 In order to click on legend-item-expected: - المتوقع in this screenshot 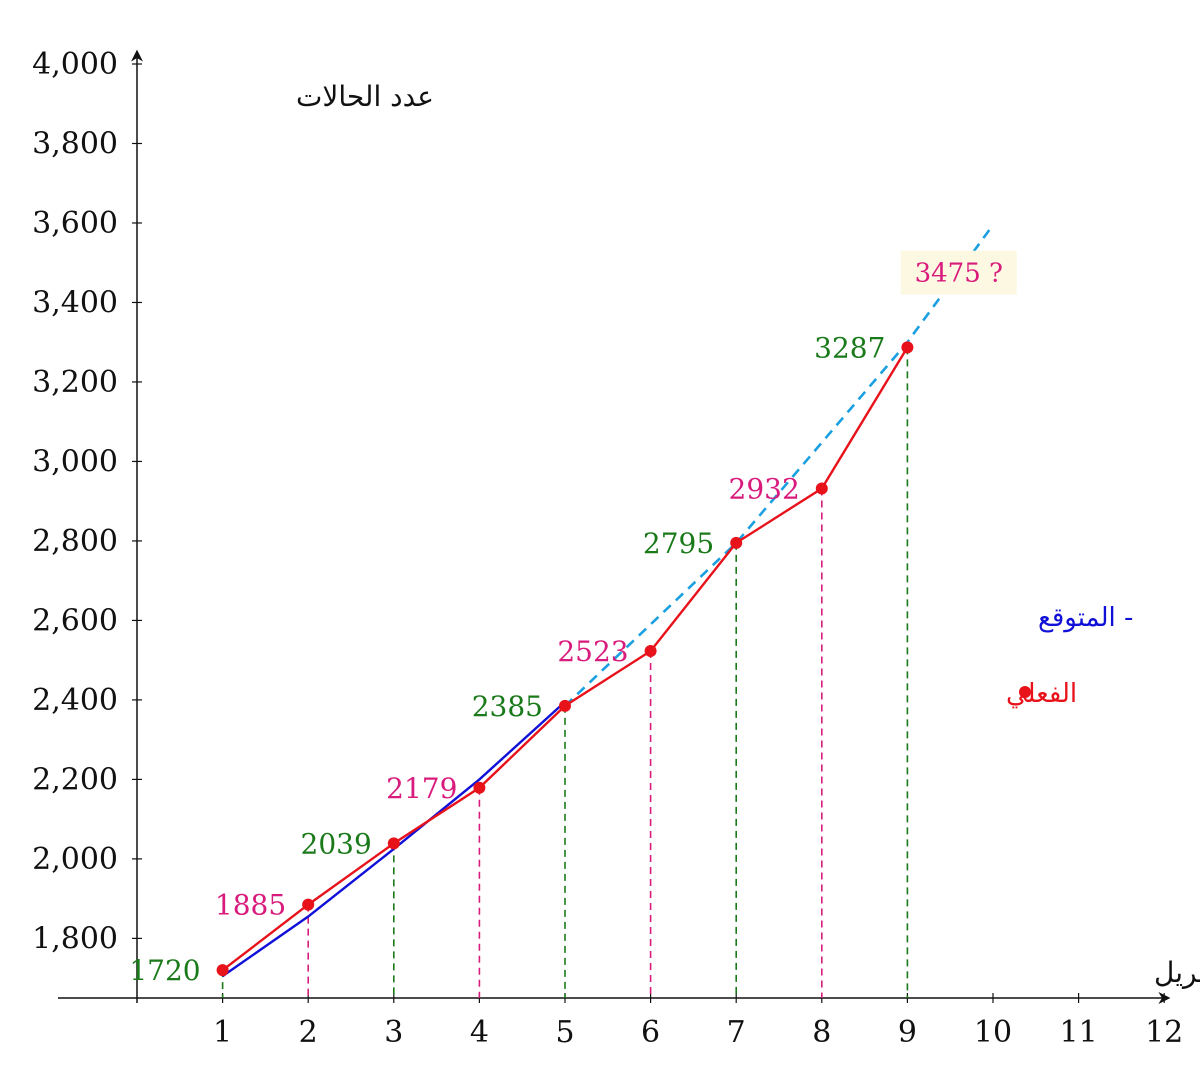, I will do `click(1085, 618)`.